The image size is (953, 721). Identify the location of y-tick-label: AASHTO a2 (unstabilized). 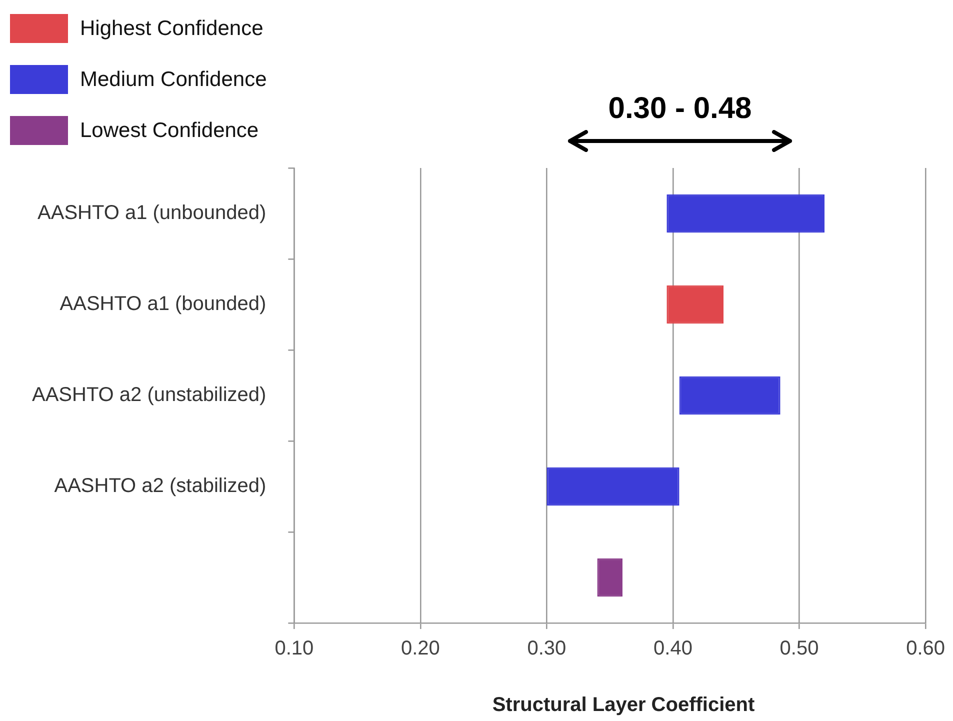
(149, 395).